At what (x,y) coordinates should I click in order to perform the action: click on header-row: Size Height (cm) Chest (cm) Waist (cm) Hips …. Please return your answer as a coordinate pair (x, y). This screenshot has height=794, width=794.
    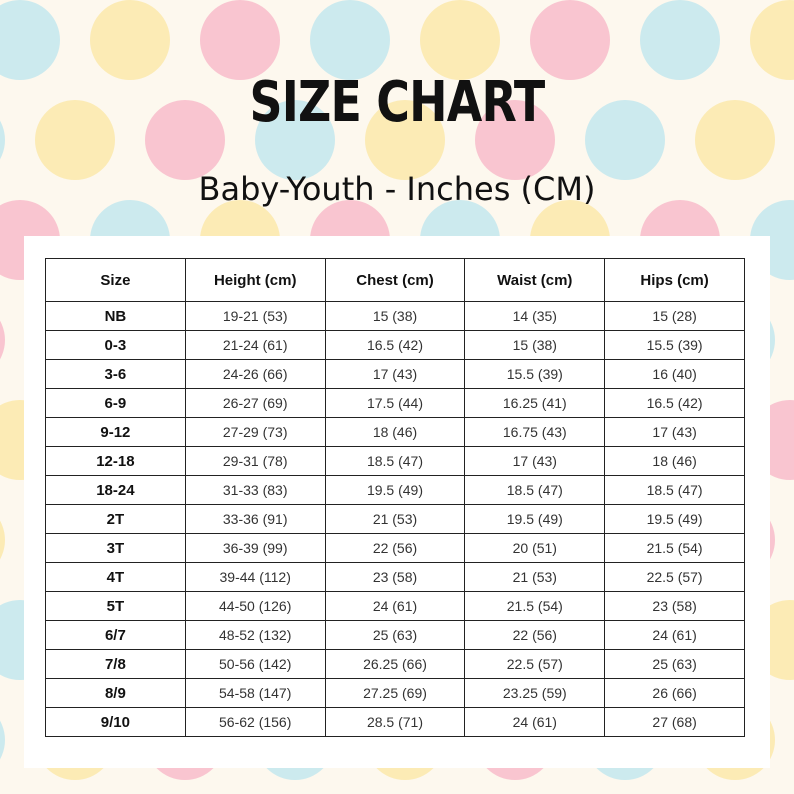
    Looking at the image, I should click on (395, 280).